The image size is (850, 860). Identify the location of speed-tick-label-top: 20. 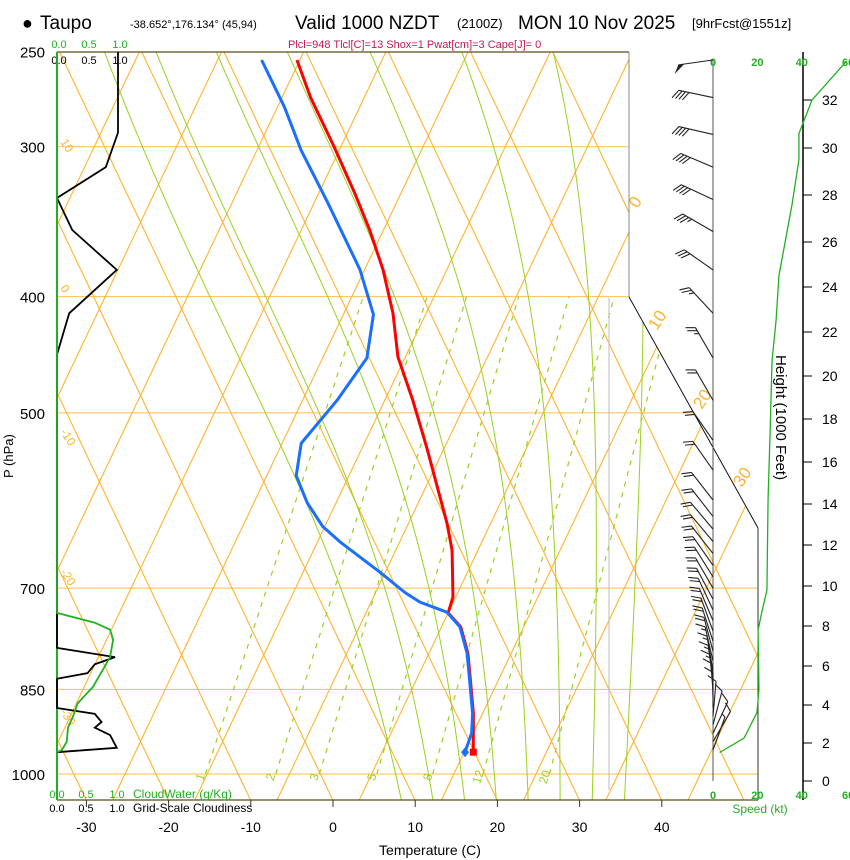
(757, 63).